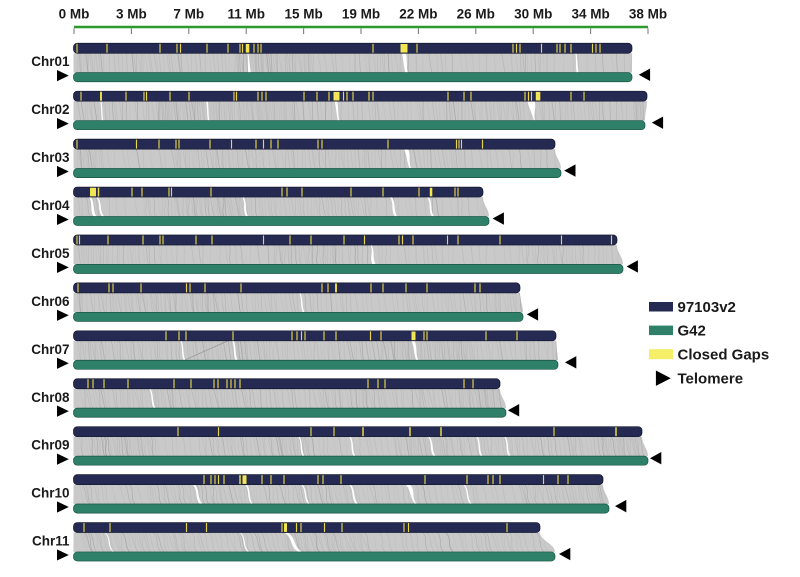 The height and width of the screenshot is (577, 800). Describe the element at coordinates (476, 14) in the screenshot. I see `svg-text: 26 Mb` at that location.